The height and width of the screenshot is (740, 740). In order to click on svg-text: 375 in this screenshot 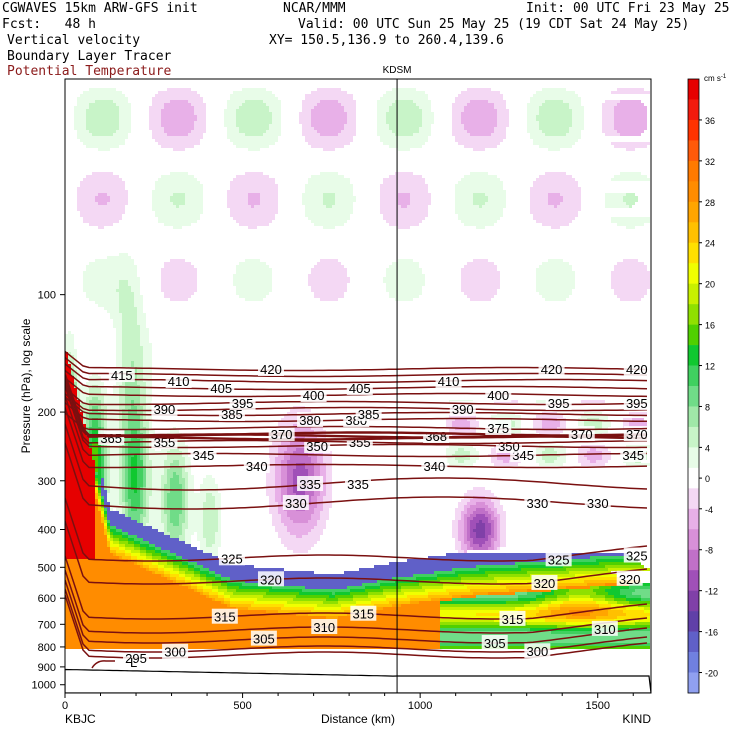, I will do `click(498, 428)`.